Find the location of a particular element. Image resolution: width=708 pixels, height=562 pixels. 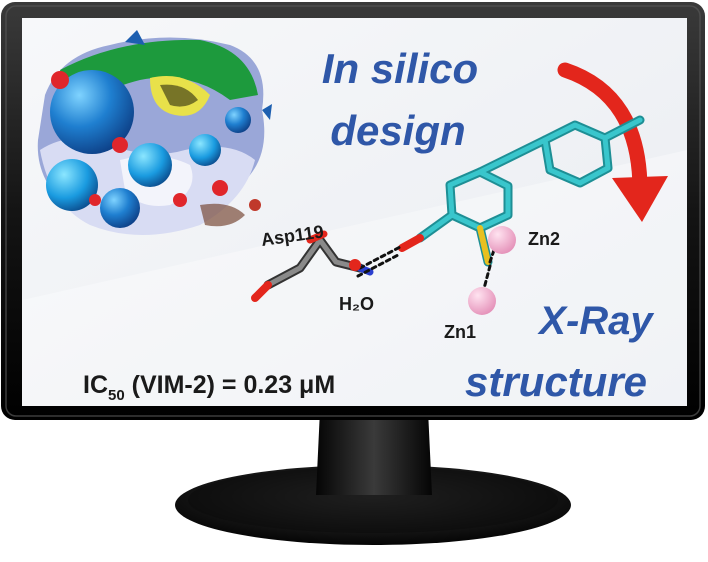

monitor-stand is located at coordinates (373, 477).